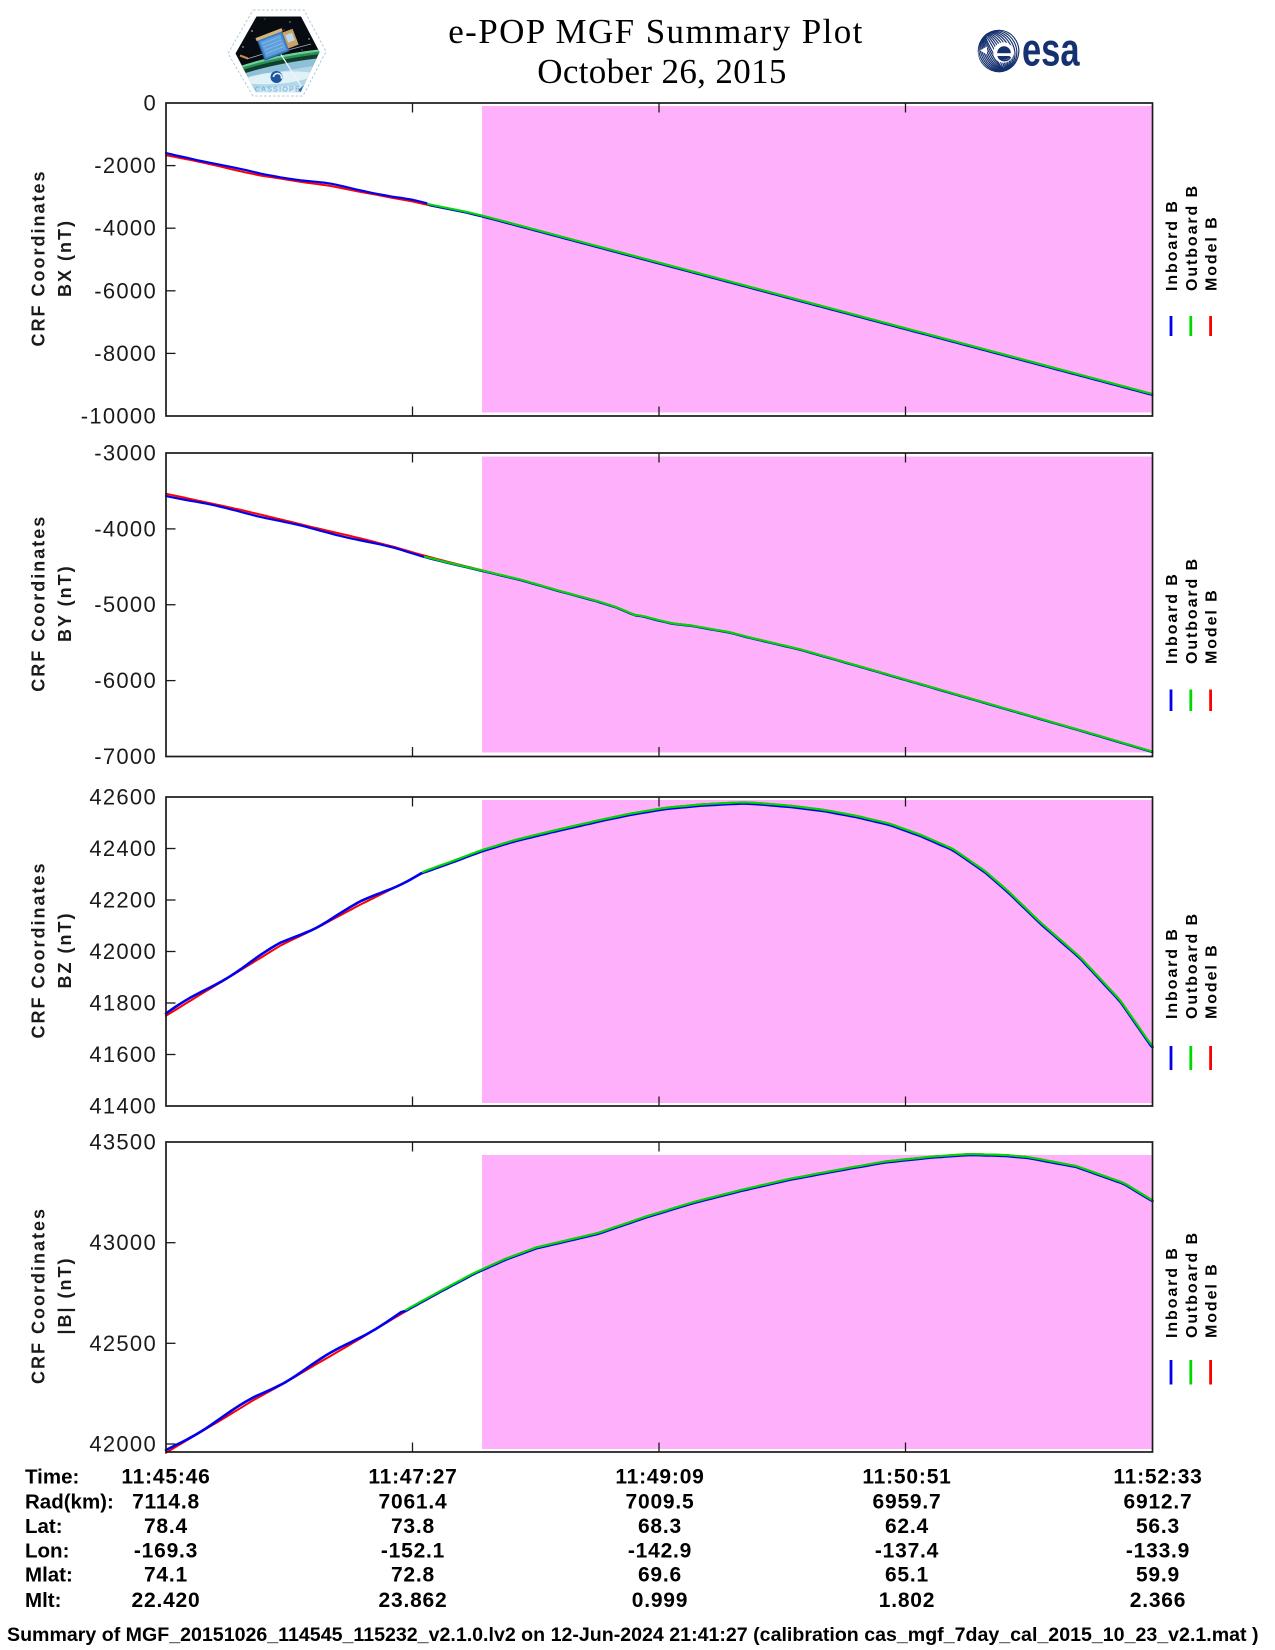 This screenshot has height=1650, width=1275. Describe the element at coordinates (123, 900) in the screenshot. I see `svg-text: 42200` at that location.